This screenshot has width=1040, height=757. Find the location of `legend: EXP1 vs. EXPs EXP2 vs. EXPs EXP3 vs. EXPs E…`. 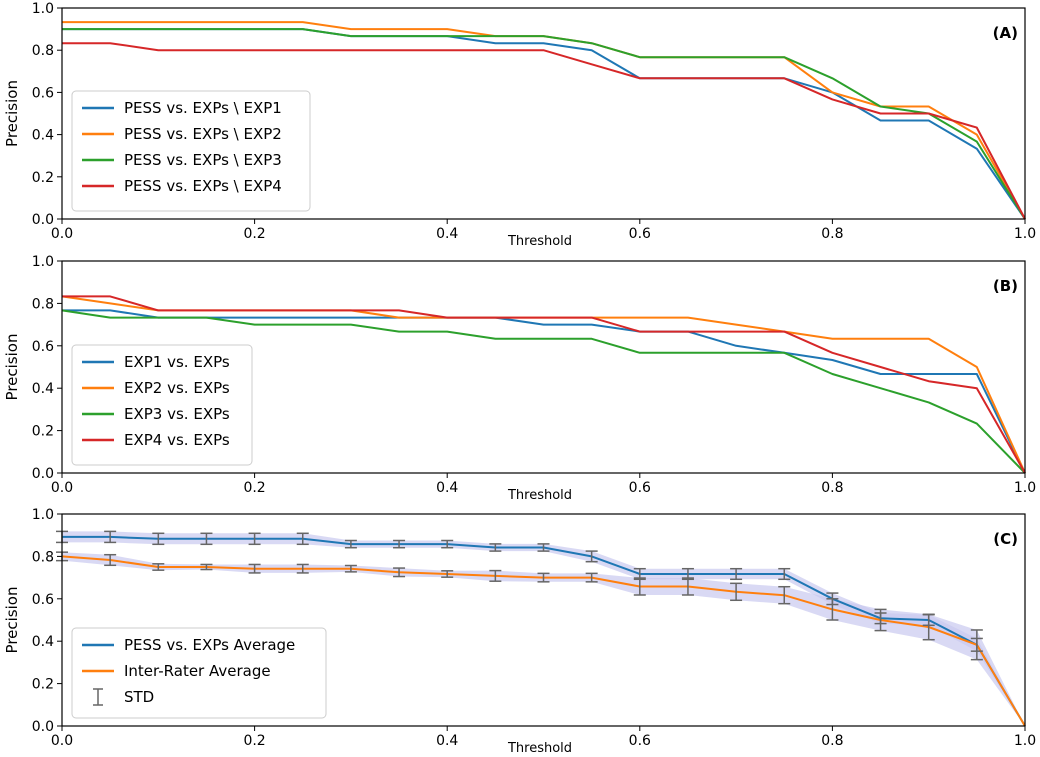

legend: EXP1 vs. EXPs EXP2 vs. EXPs EXP3 vs. EXPs E… is located at coordinates (162, 405).